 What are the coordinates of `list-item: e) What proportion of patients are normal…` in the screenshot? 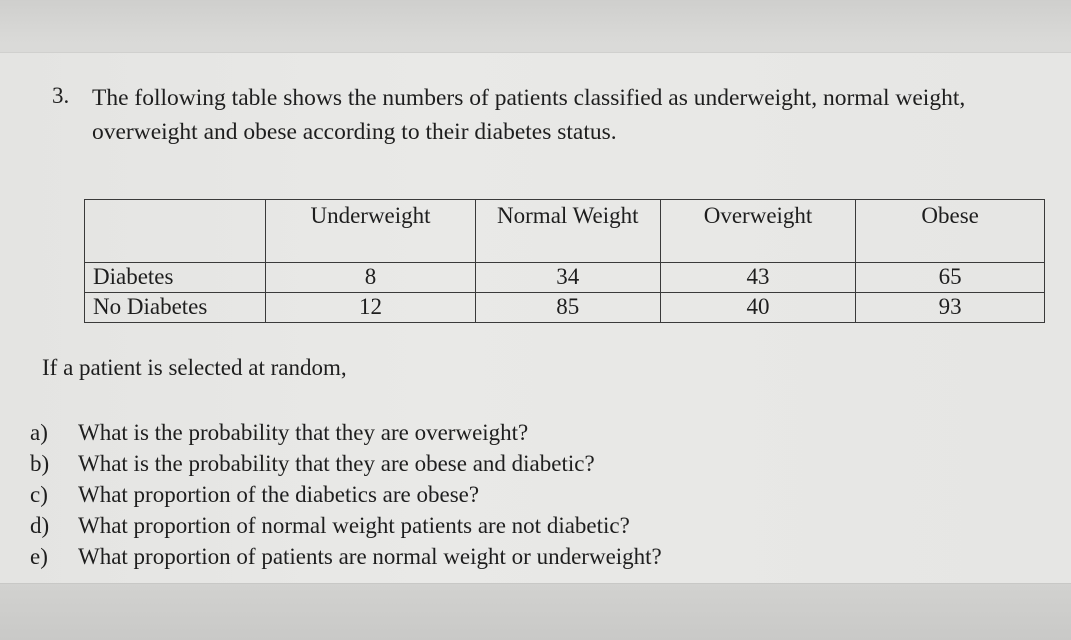 It's located at (346, 556).